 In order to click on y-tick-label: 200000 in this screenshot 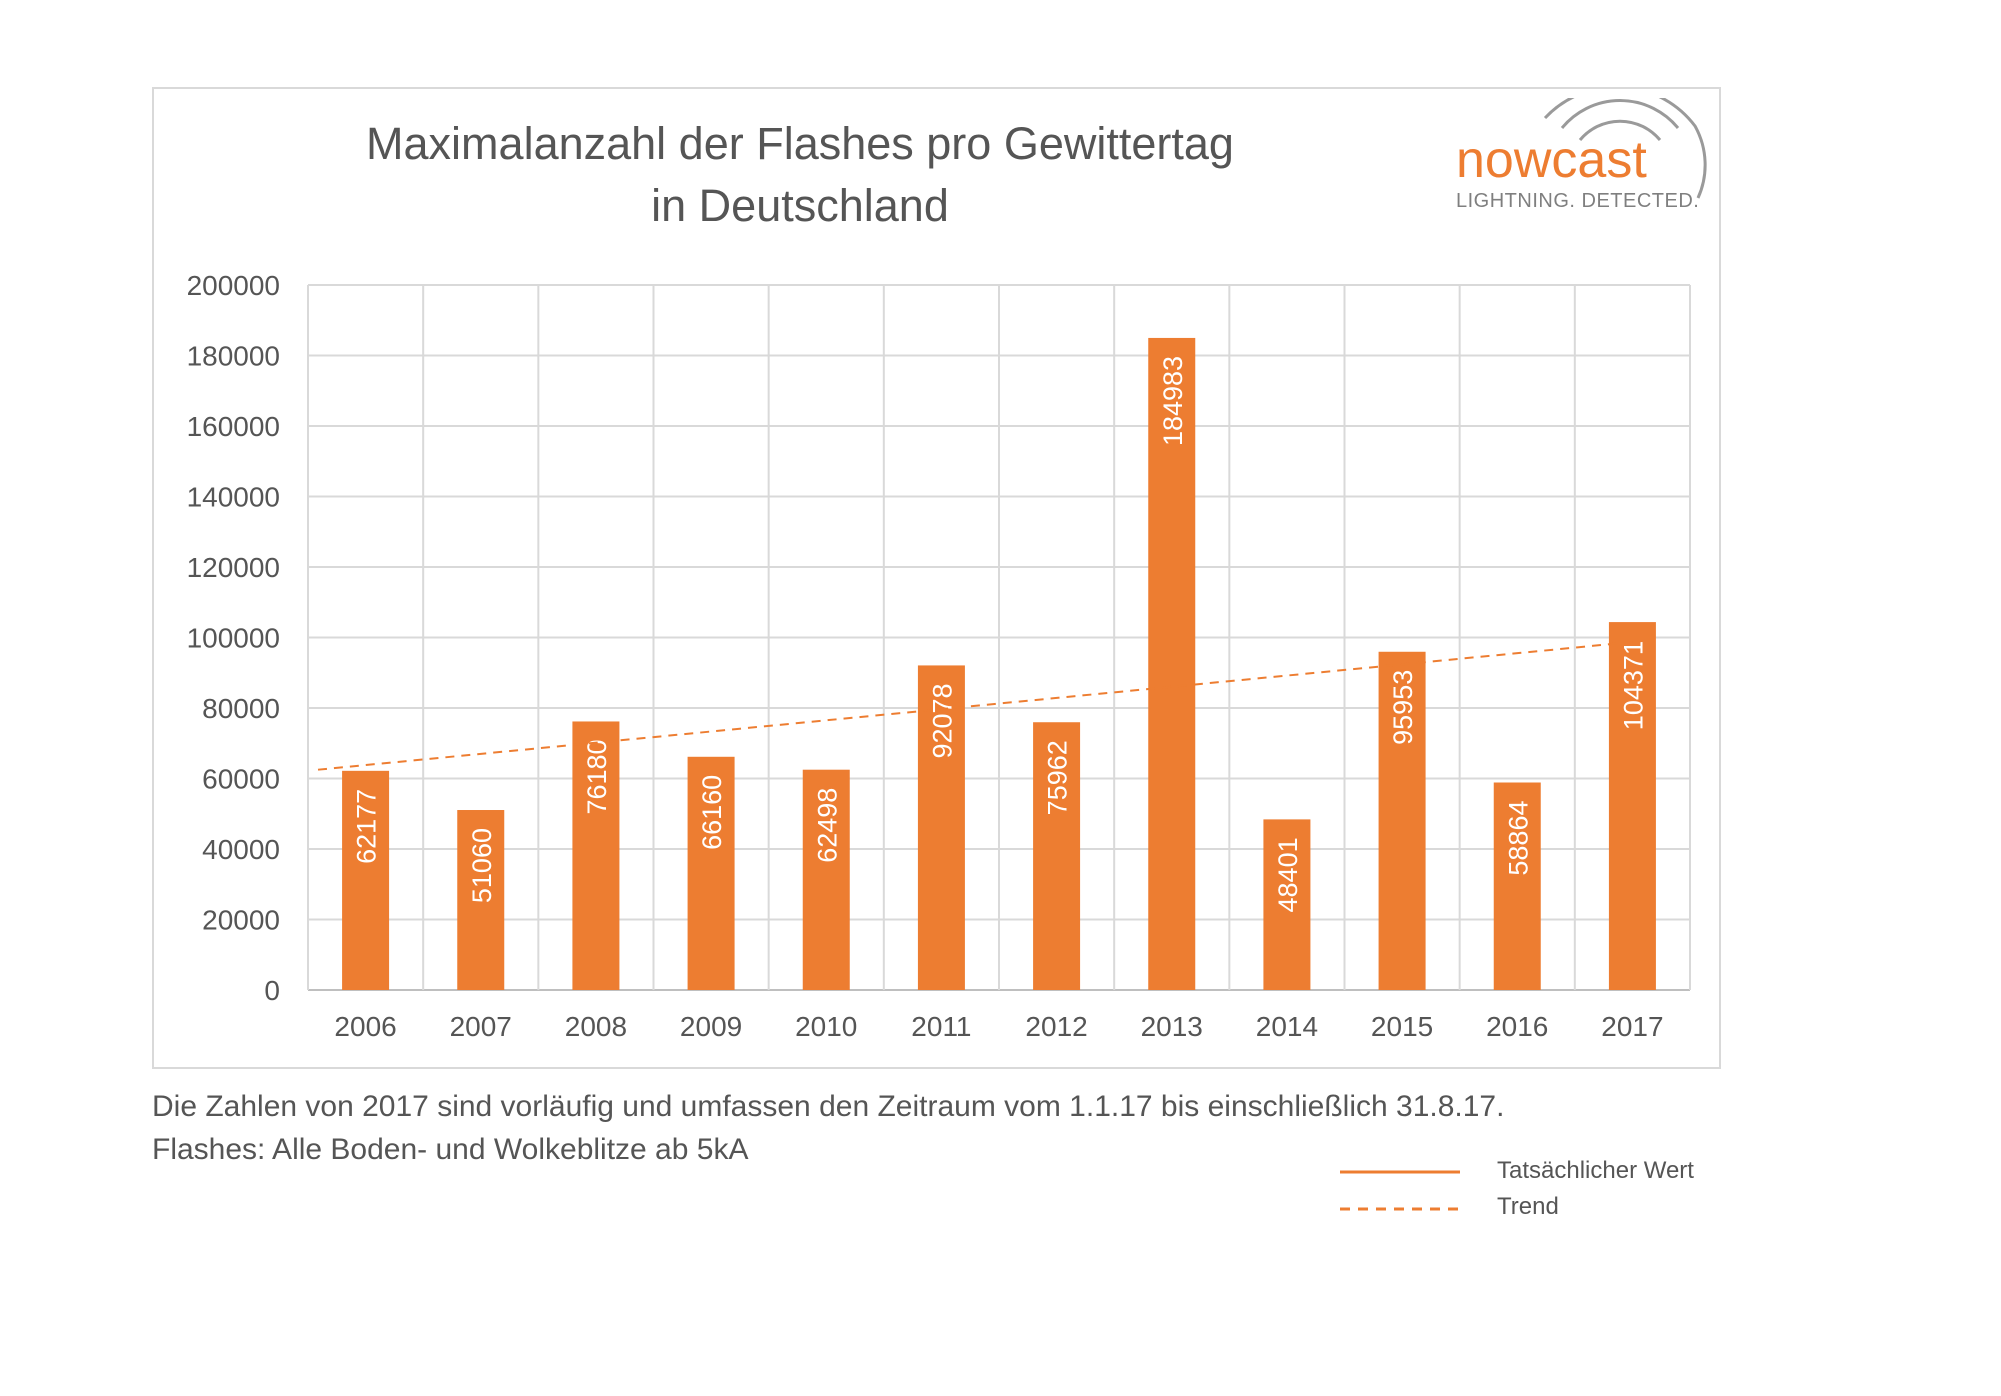, I will do `click(233, 285)`.